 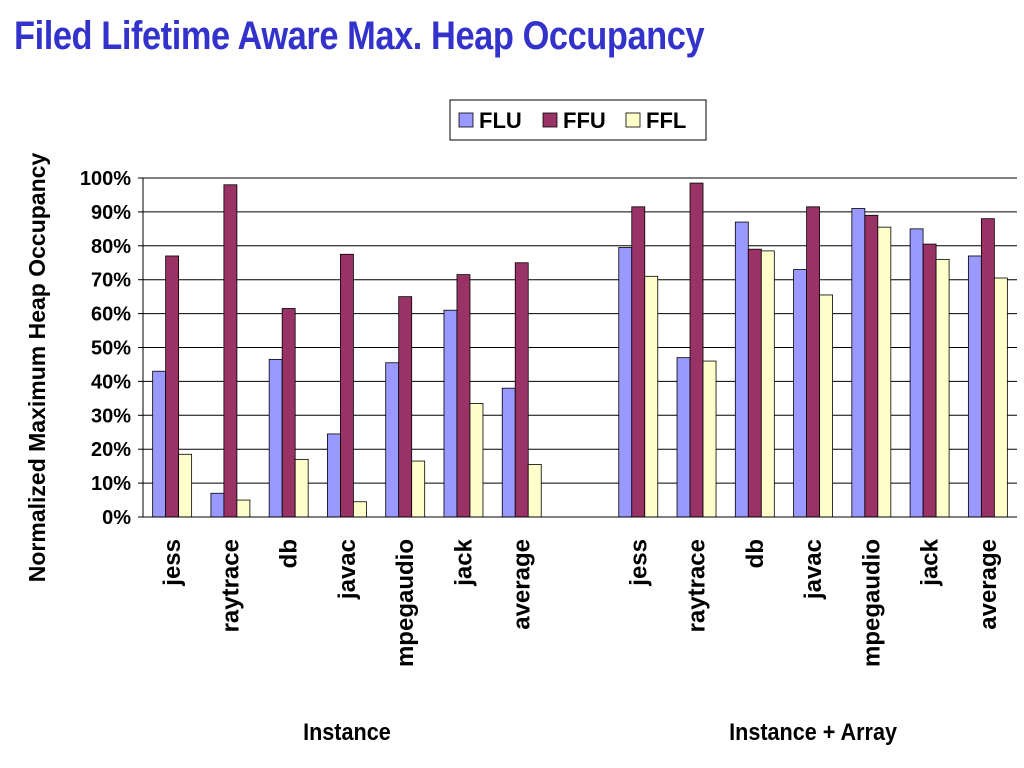 What do you see at coordinates (111, 484) in the screenshot?
I see `y-tick-label: 10%` at bounding box center [111, 484].